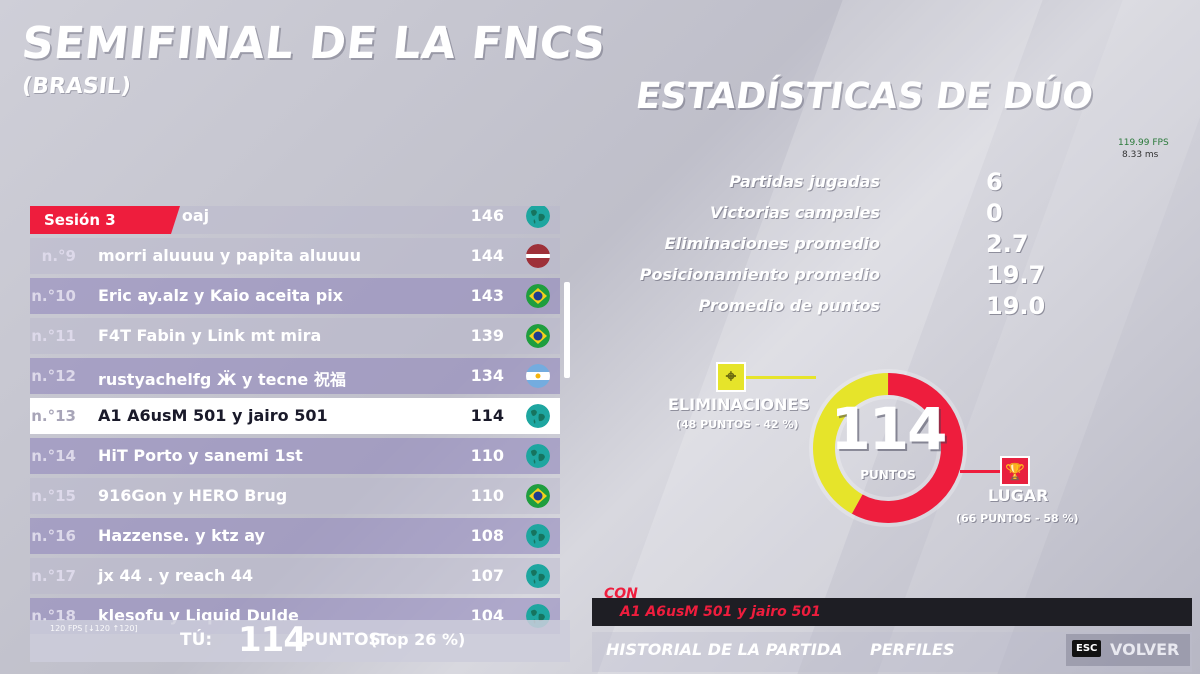  I want to click on rank: n.°11, so click(53, 336).